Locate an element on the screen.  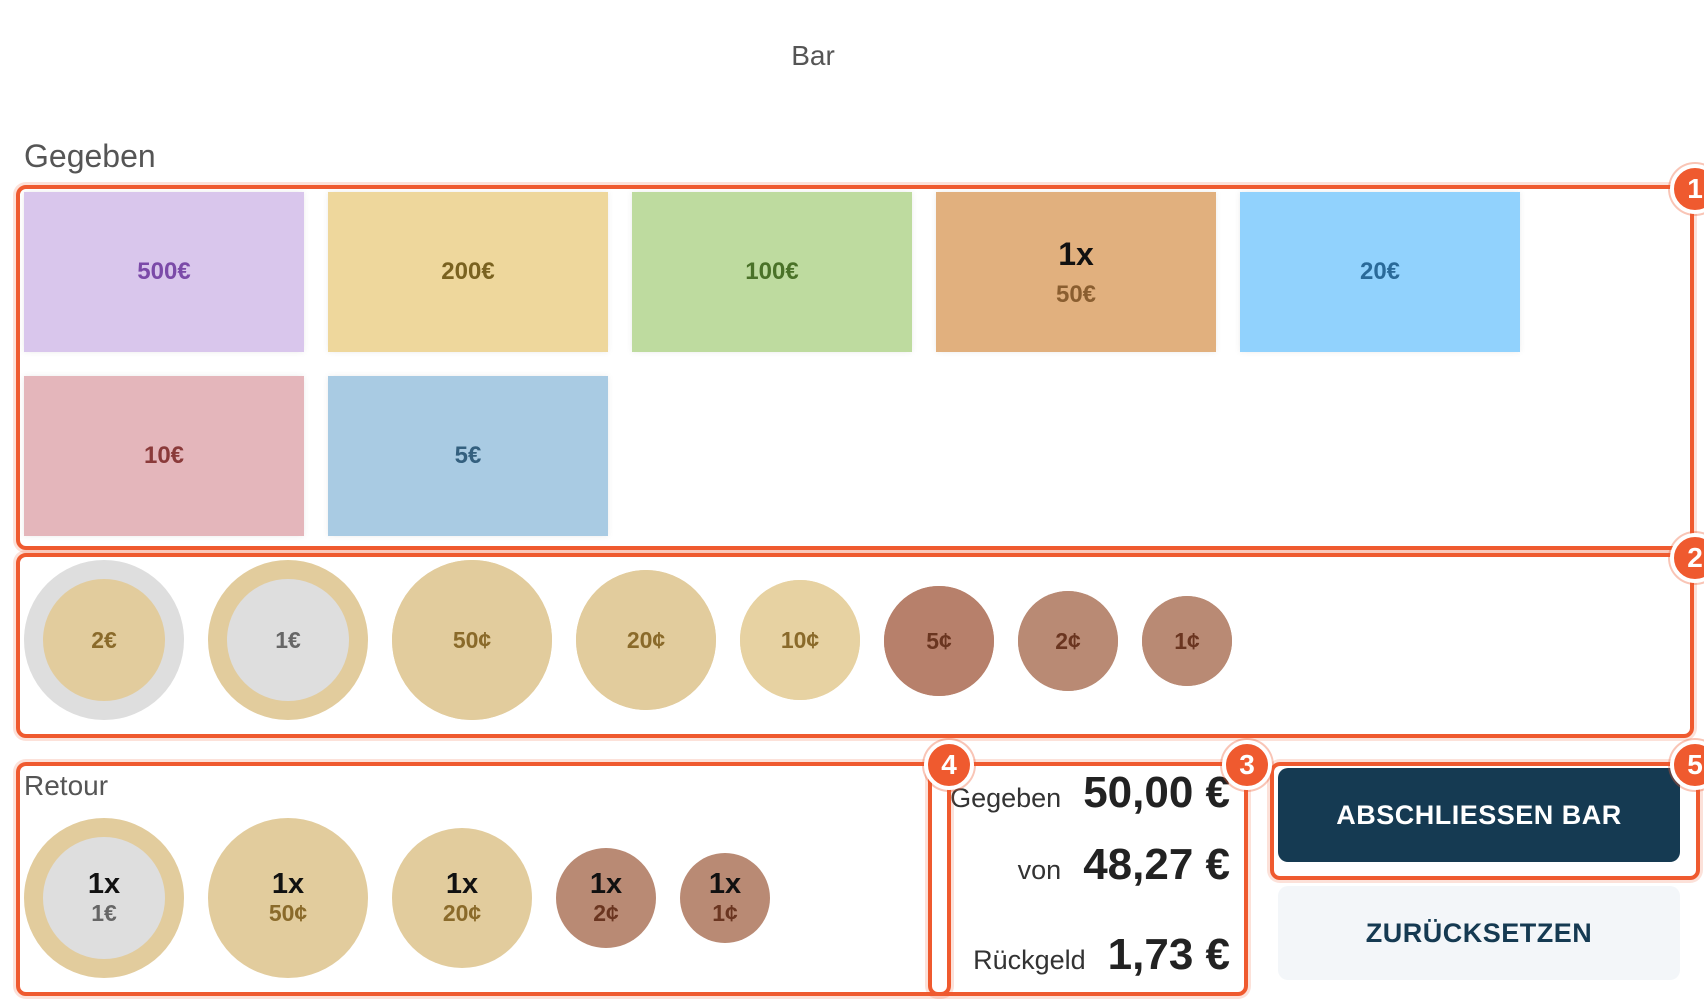
coin-core: 1€ is located at coordinates (288, 640).